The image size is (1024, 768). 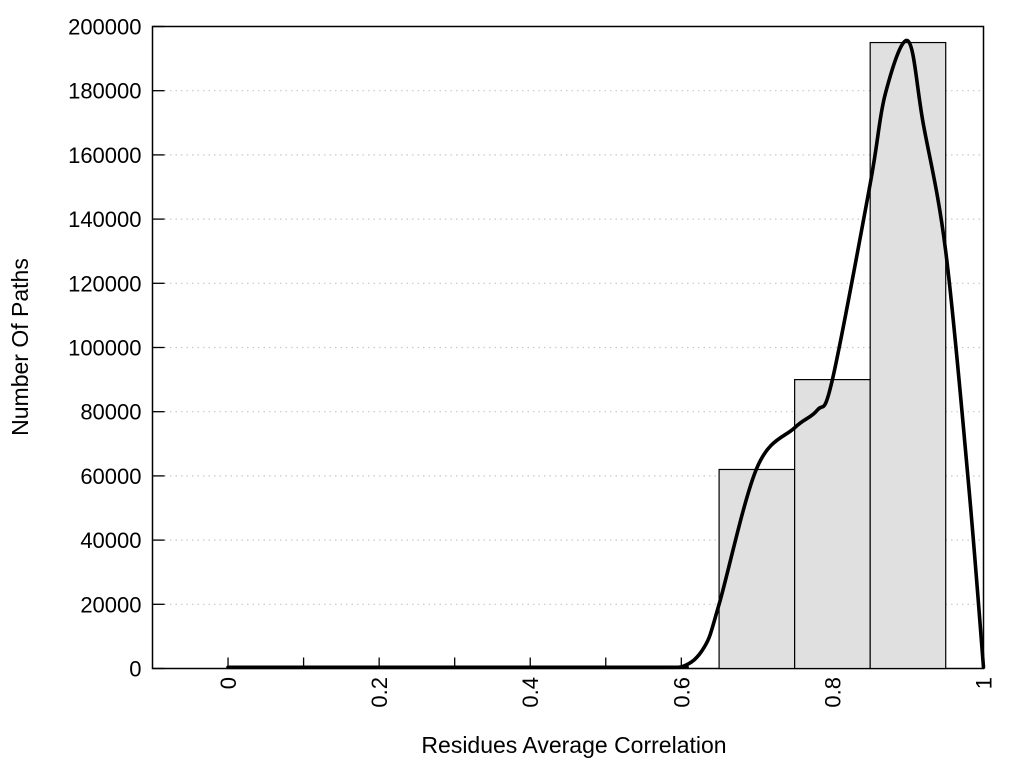 What do you see at coordinates (984, 683) in the screenshot?
I see `x-tick-label: 1` at bounding box center [984, 683].